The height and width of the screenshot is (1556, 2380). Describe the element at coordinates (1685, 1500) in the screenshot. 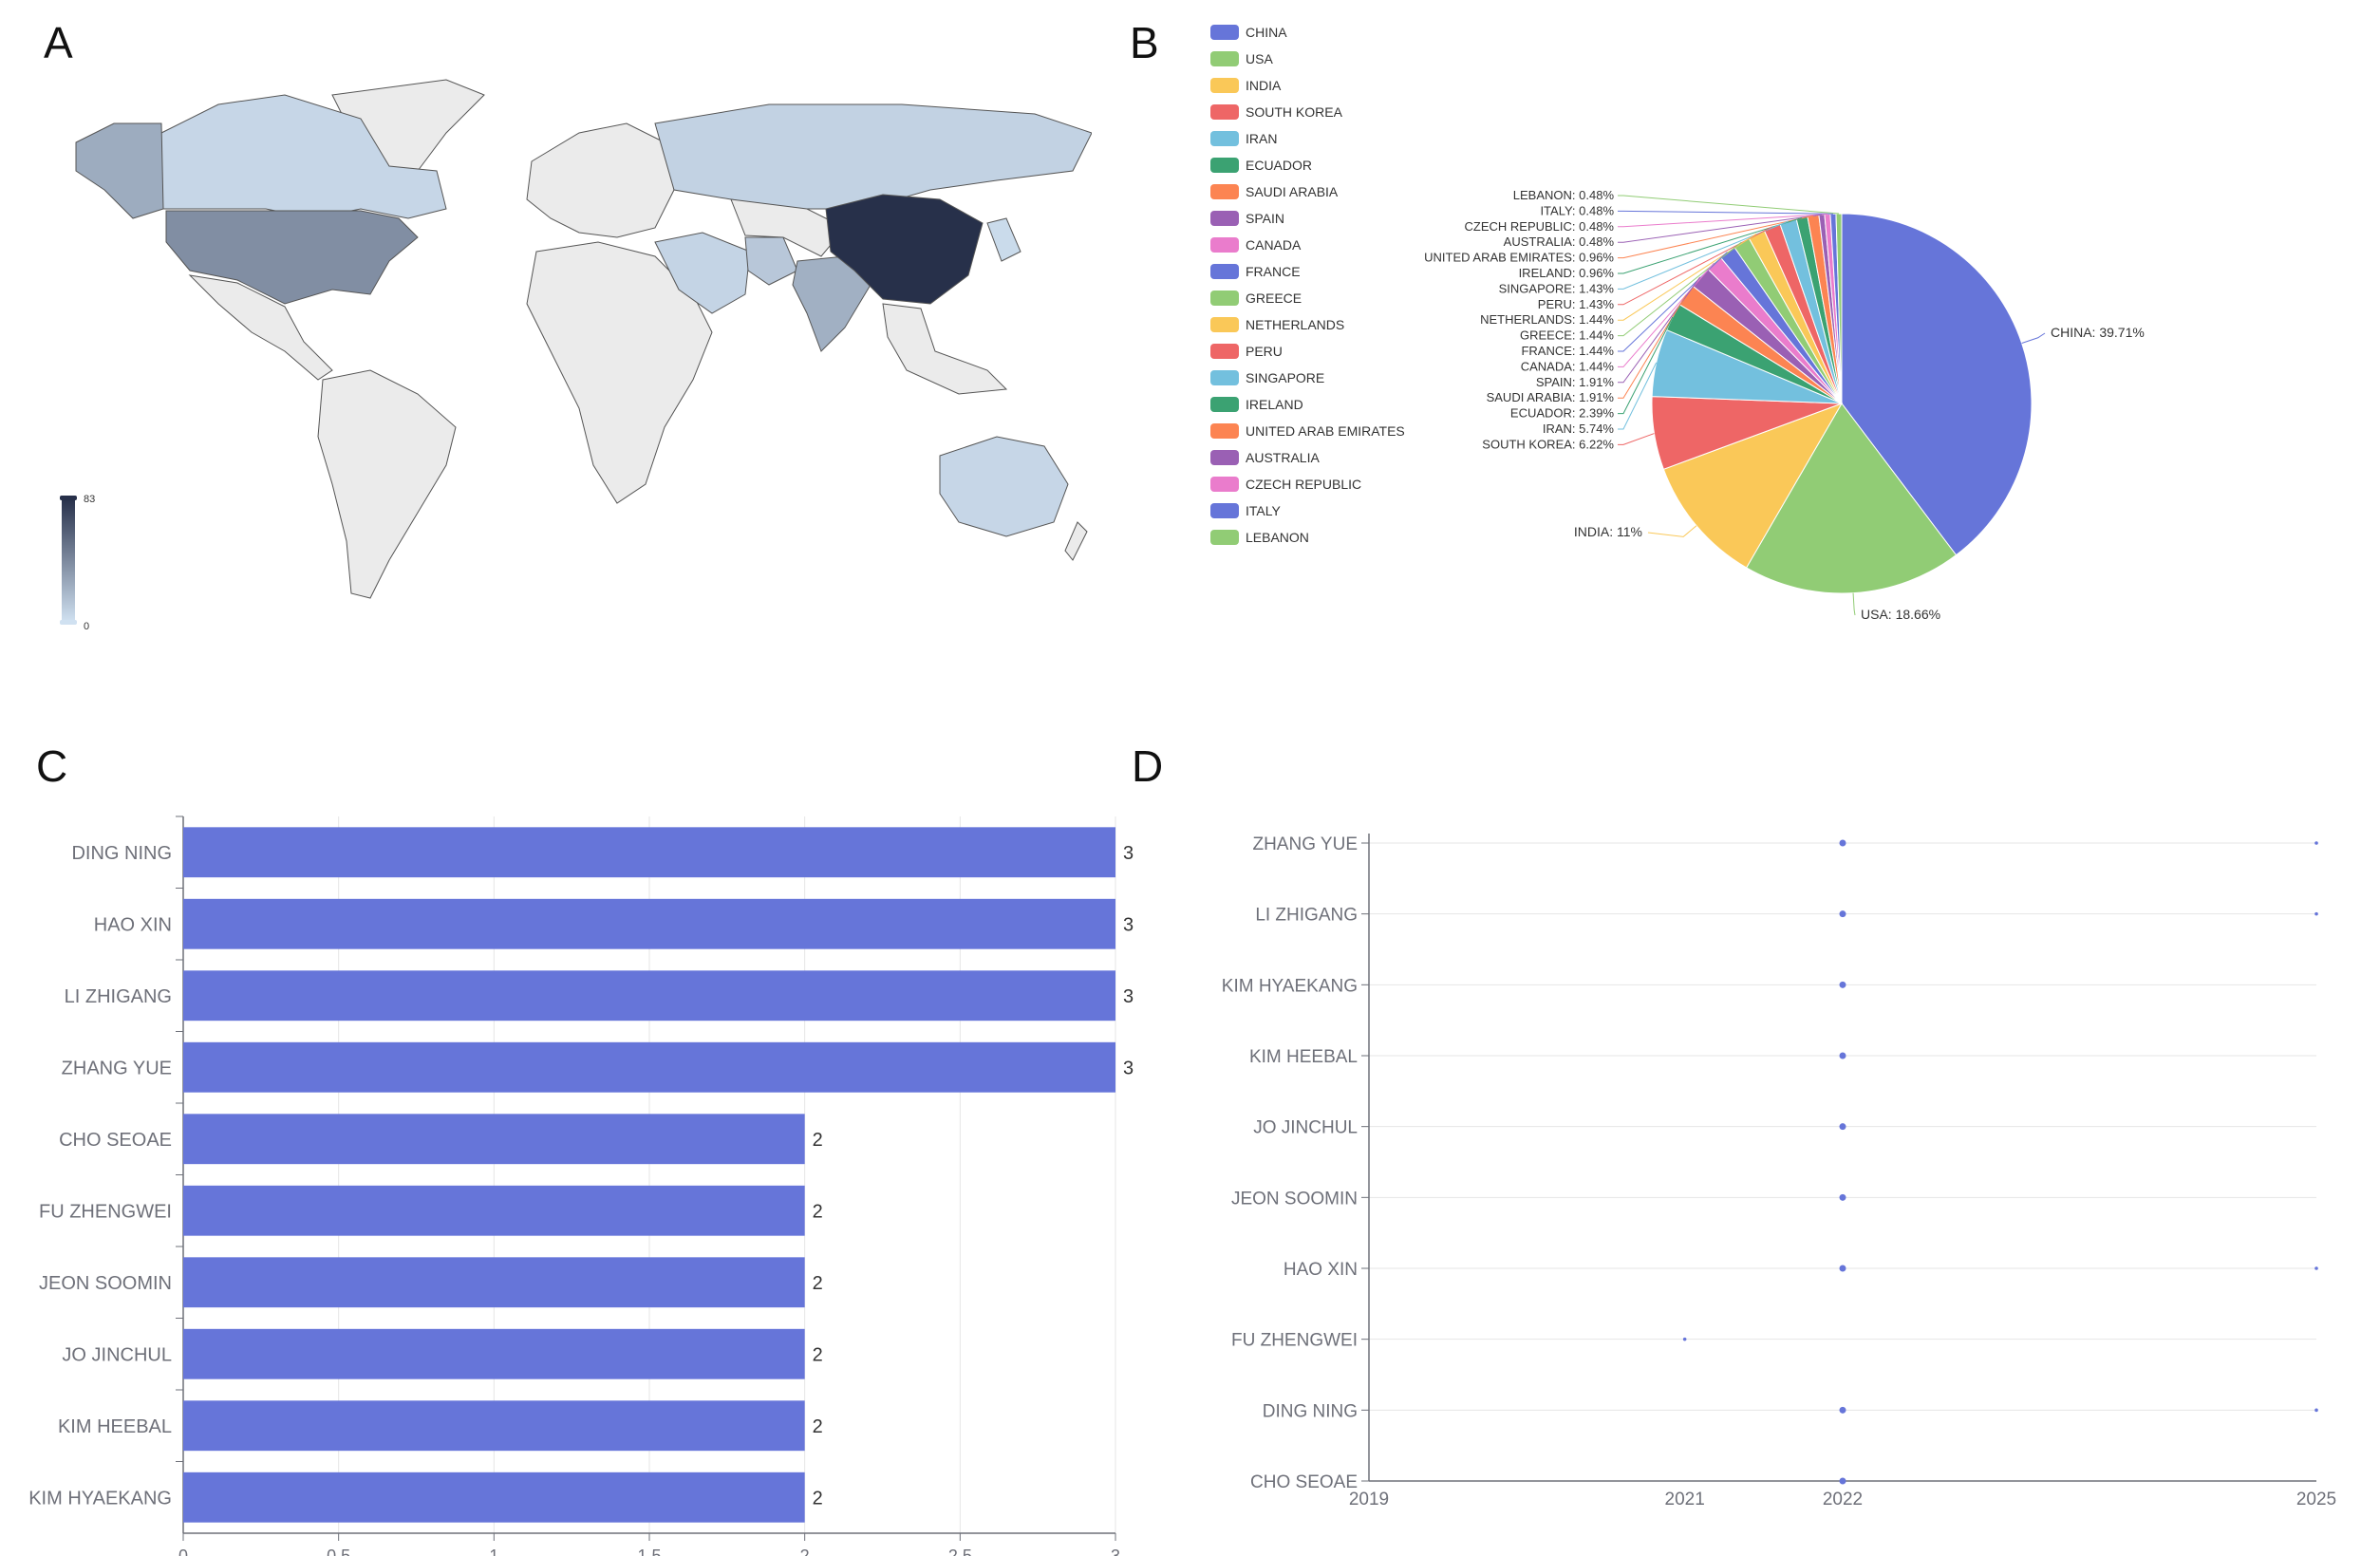

I see `x-tick-label: 2021` at that location.